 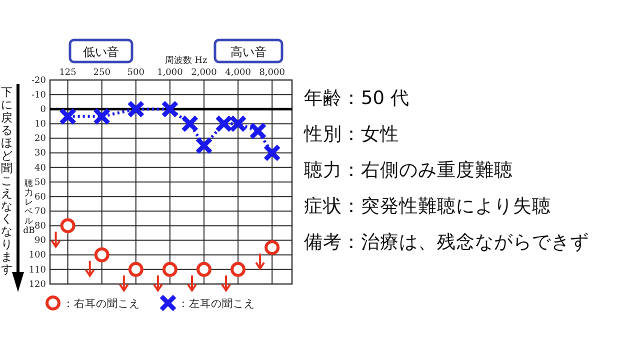 I want to click on y-tick-label: -10, so click(x=39, y=95).